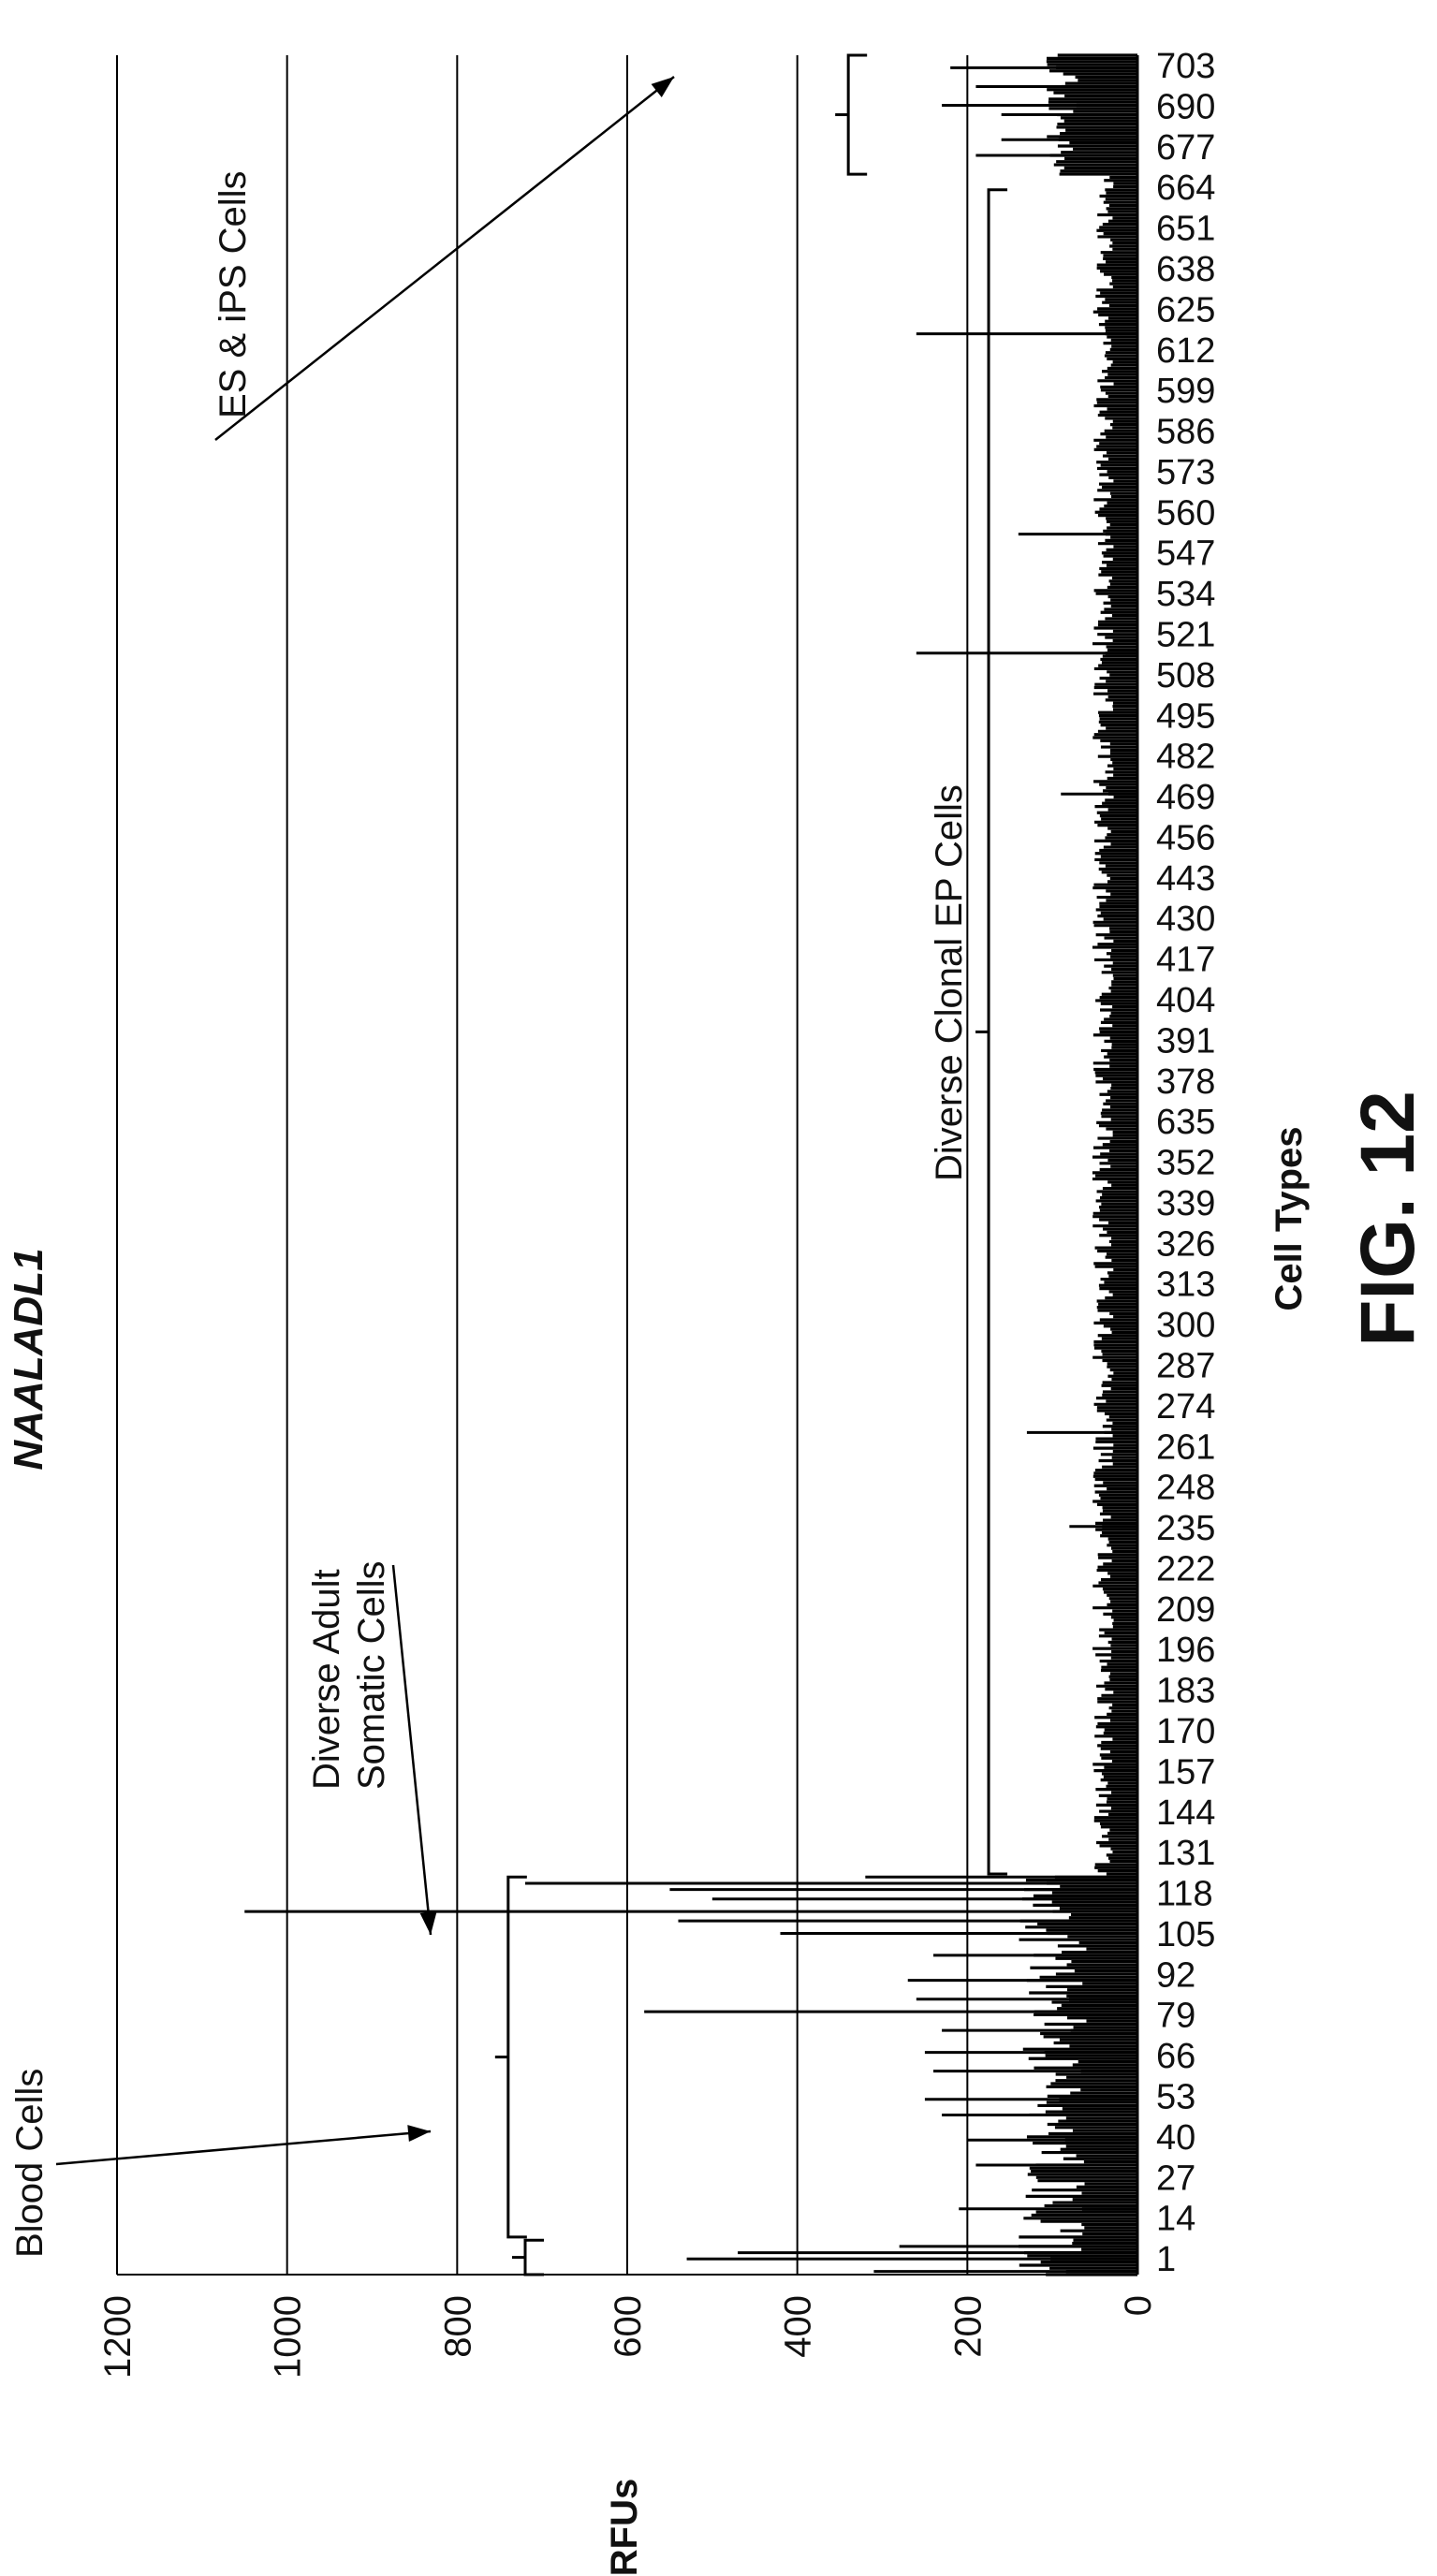  I want to click on y-tick-labels: 0 200 400 600 800 1000 1200, so click(628, 2336).